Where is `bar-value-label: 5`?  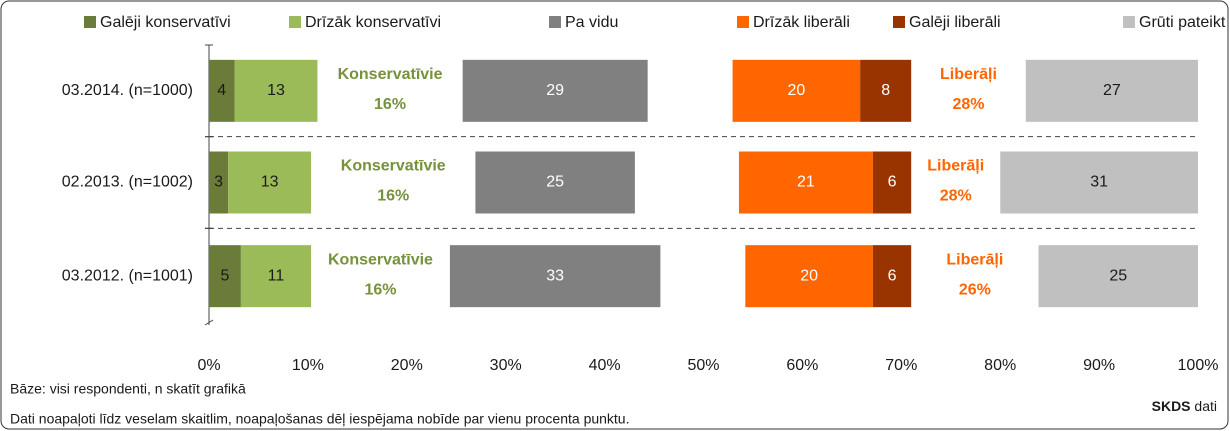
bar-value-label: 5 is located at coordinates (224, 275).